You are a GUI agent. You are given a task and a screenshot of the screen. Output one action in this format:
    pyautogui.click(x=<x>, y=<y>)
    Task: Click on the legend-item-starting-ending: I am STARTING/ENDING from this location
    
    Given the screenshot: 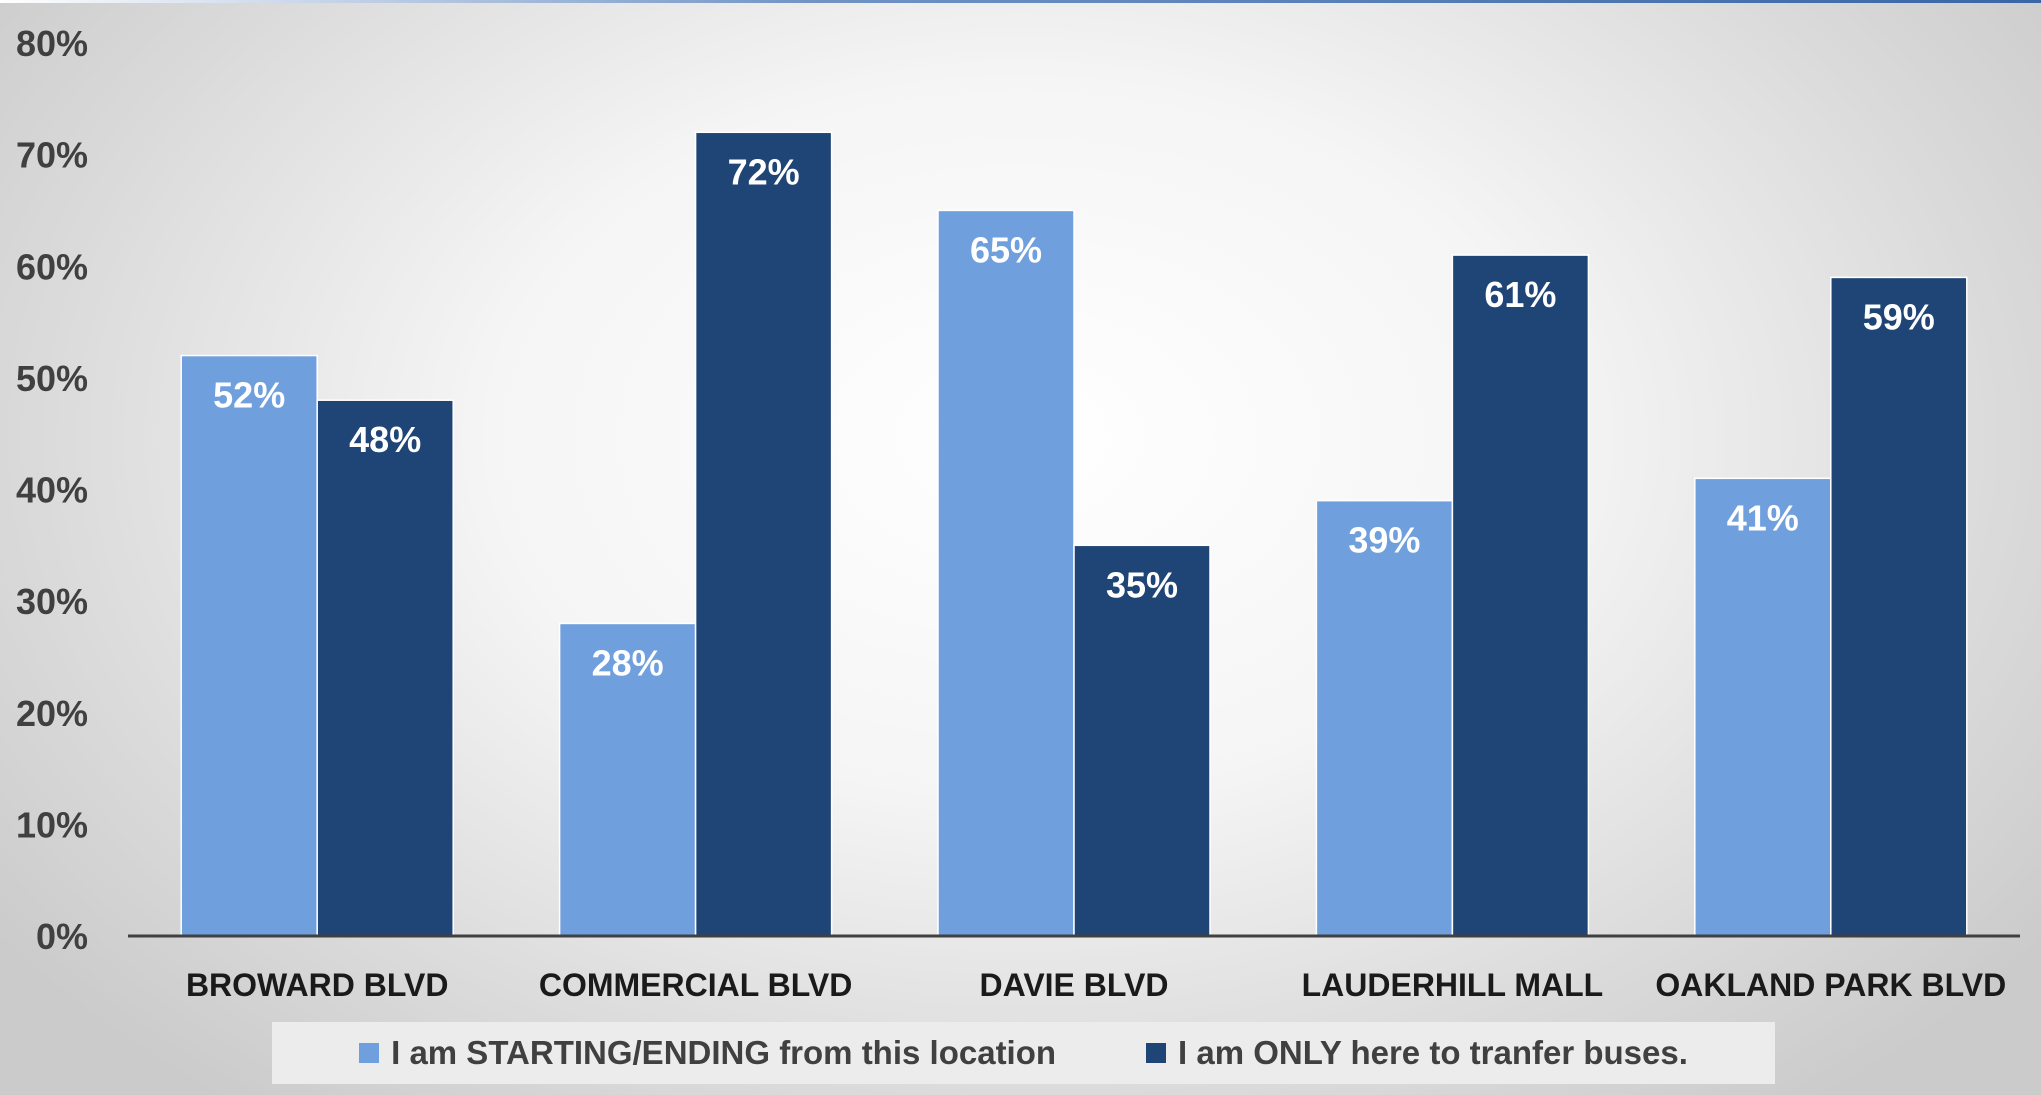 What is the action you would take?
    pyautogui.click(x=707, y=1053)
    